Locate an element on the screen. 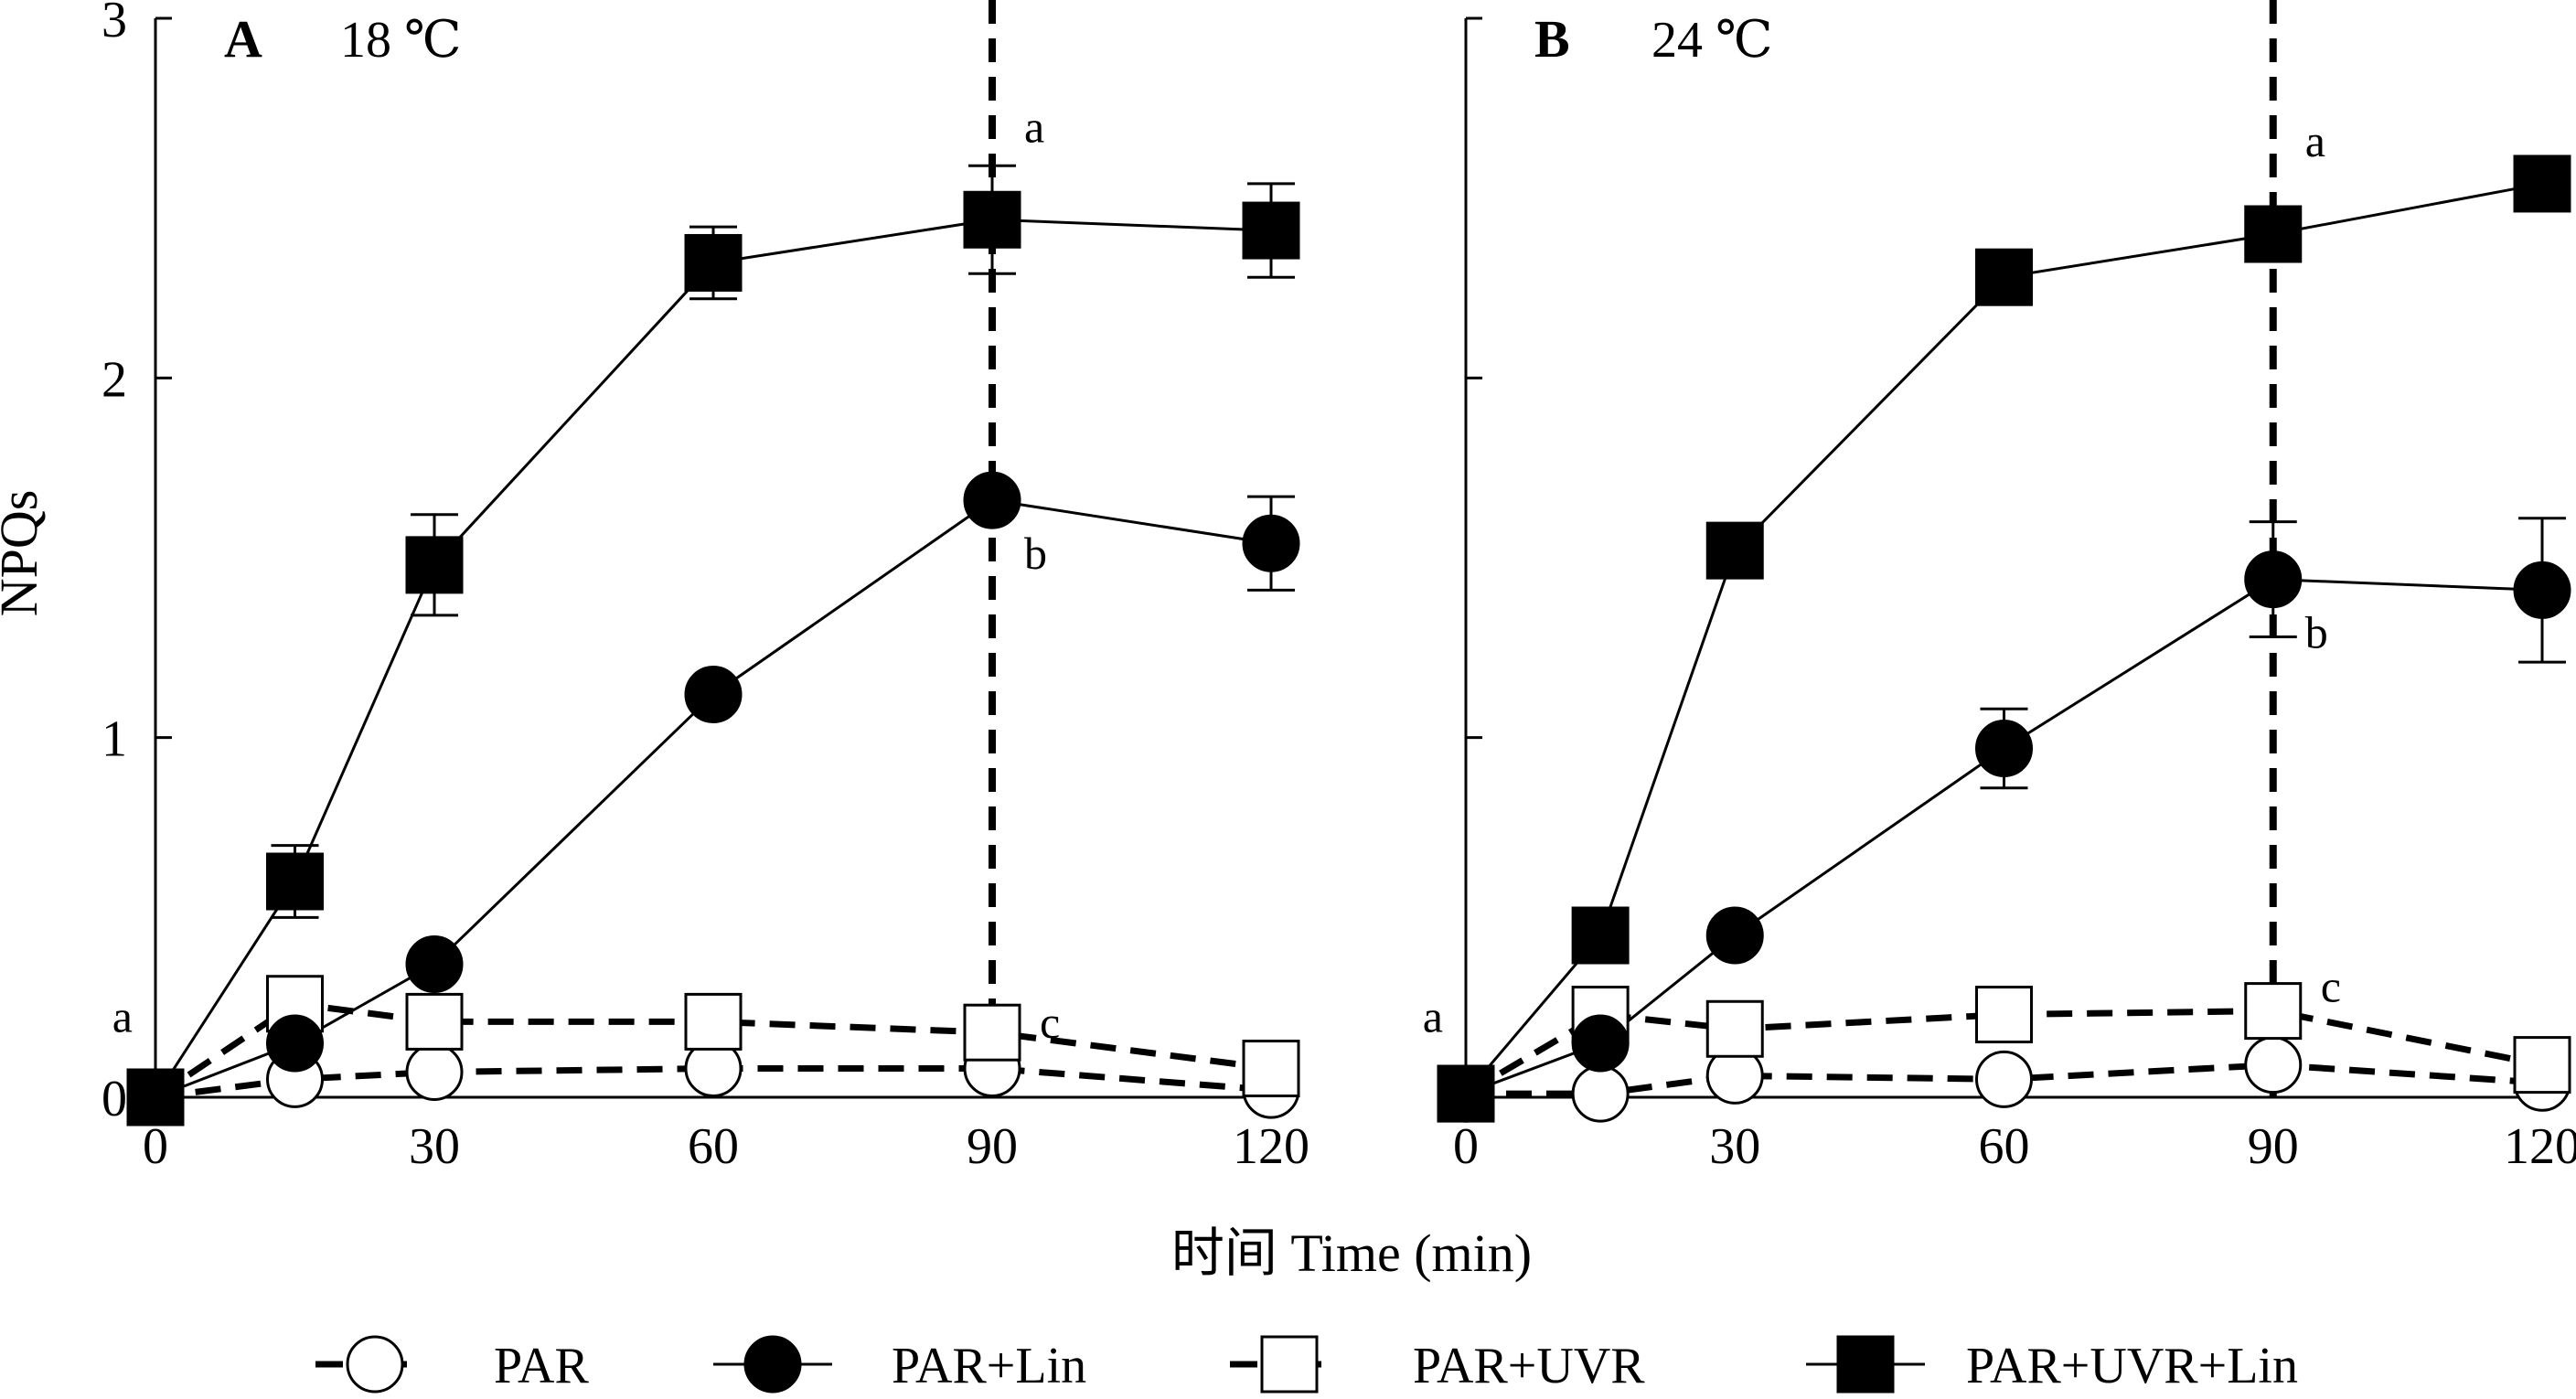 The height and width of the screenshot is (1399, 2576). legend-item-par-lin: PAR+Lin is located at coordinates (899, 1365).